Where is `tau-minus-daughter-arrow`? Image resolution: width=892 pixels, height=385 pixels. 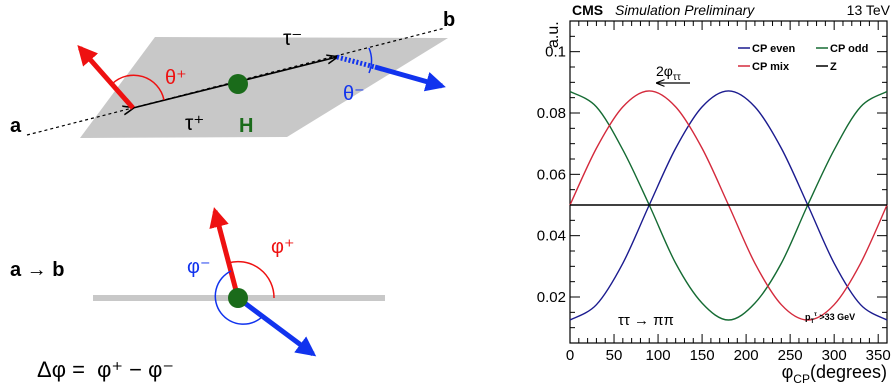
tau-minus-daughter-arrow is located at coordinates (410, 78).